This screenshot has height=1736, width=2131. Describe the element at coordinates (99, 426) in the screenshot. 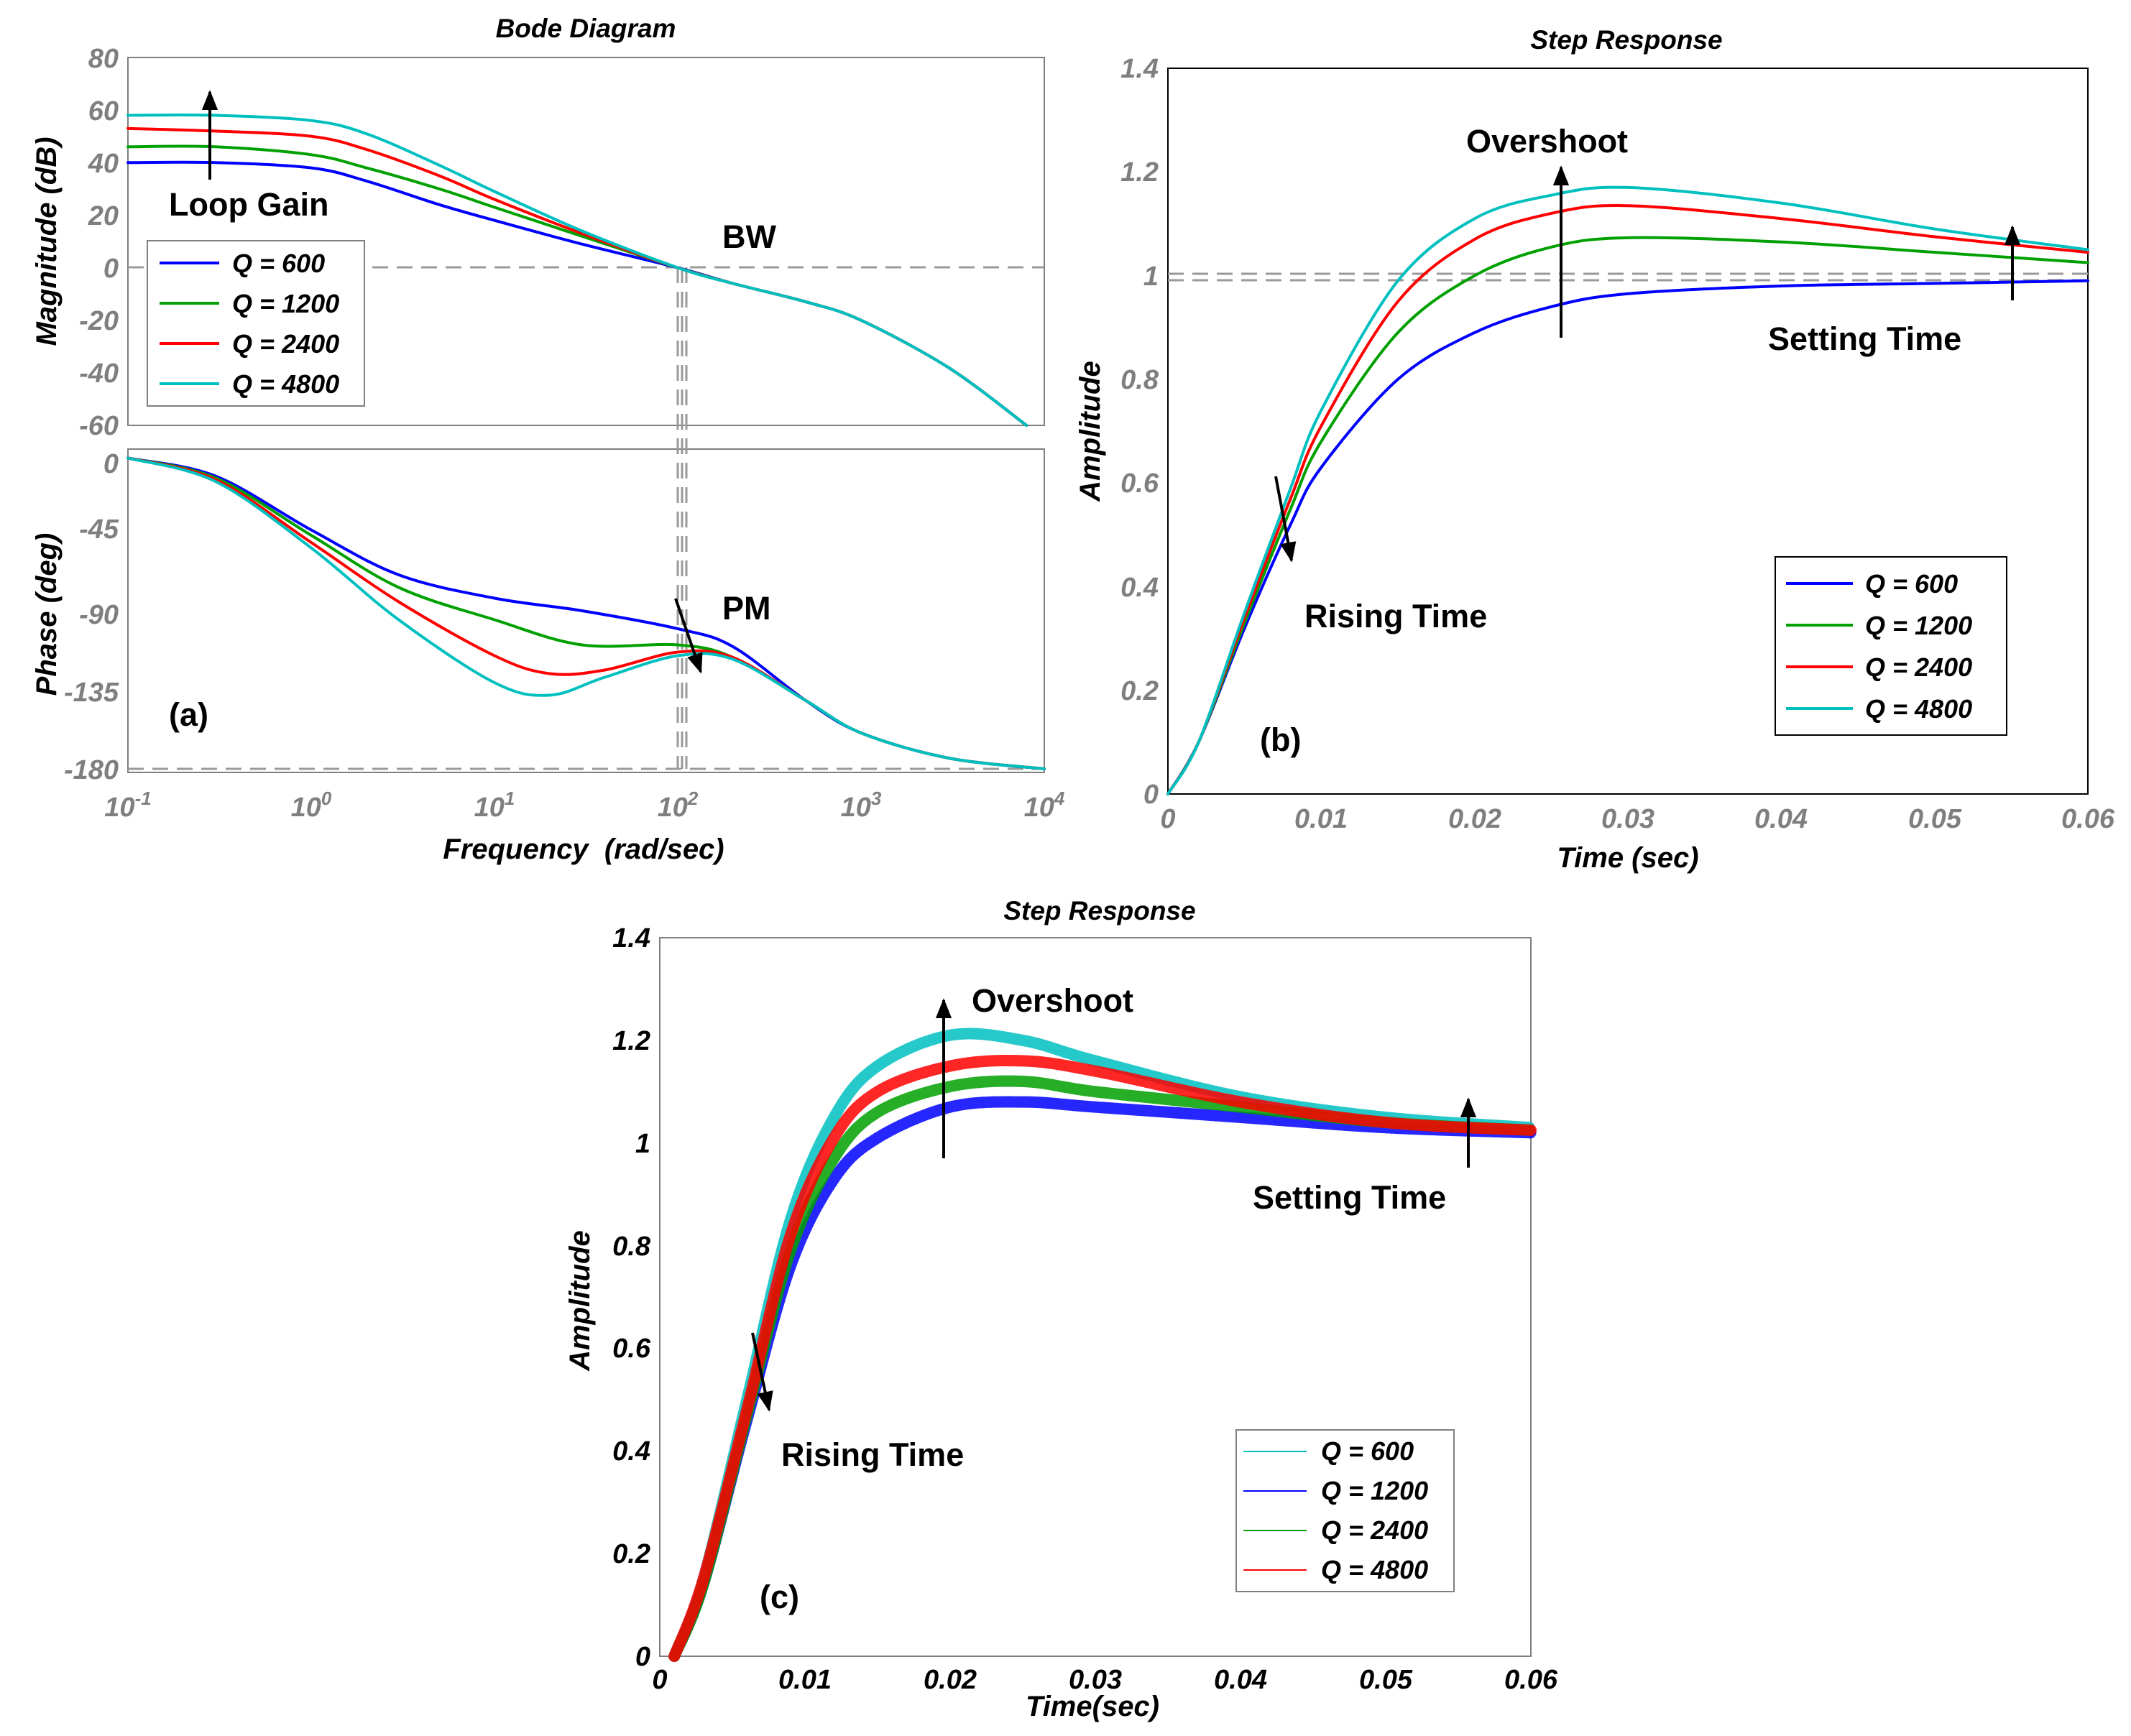

I see `mag-tick-m60: -60` at that location.